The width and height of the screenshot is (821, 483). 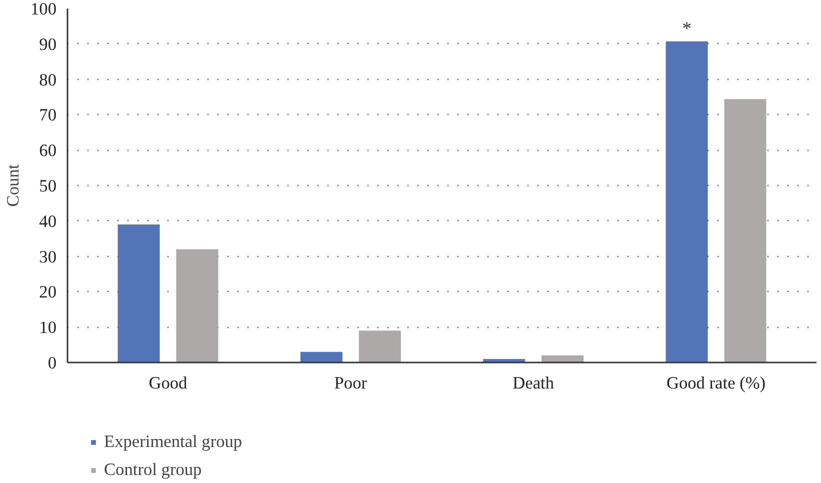 What do you see at coordinates (13, 185) in the screenshot?
I see `y-axis-title: Count` at bounding box center [13, 185].